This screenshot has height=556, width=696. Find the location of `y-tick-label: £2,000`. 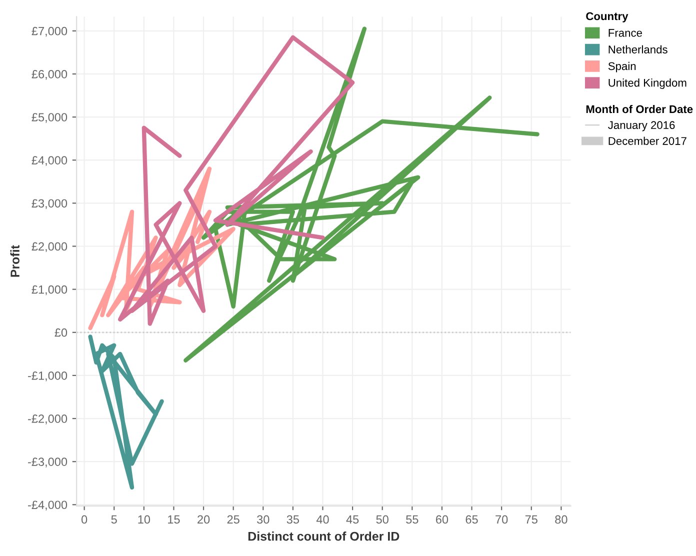

y-tick-label: £2,000 is located at coordinates (50, 247).